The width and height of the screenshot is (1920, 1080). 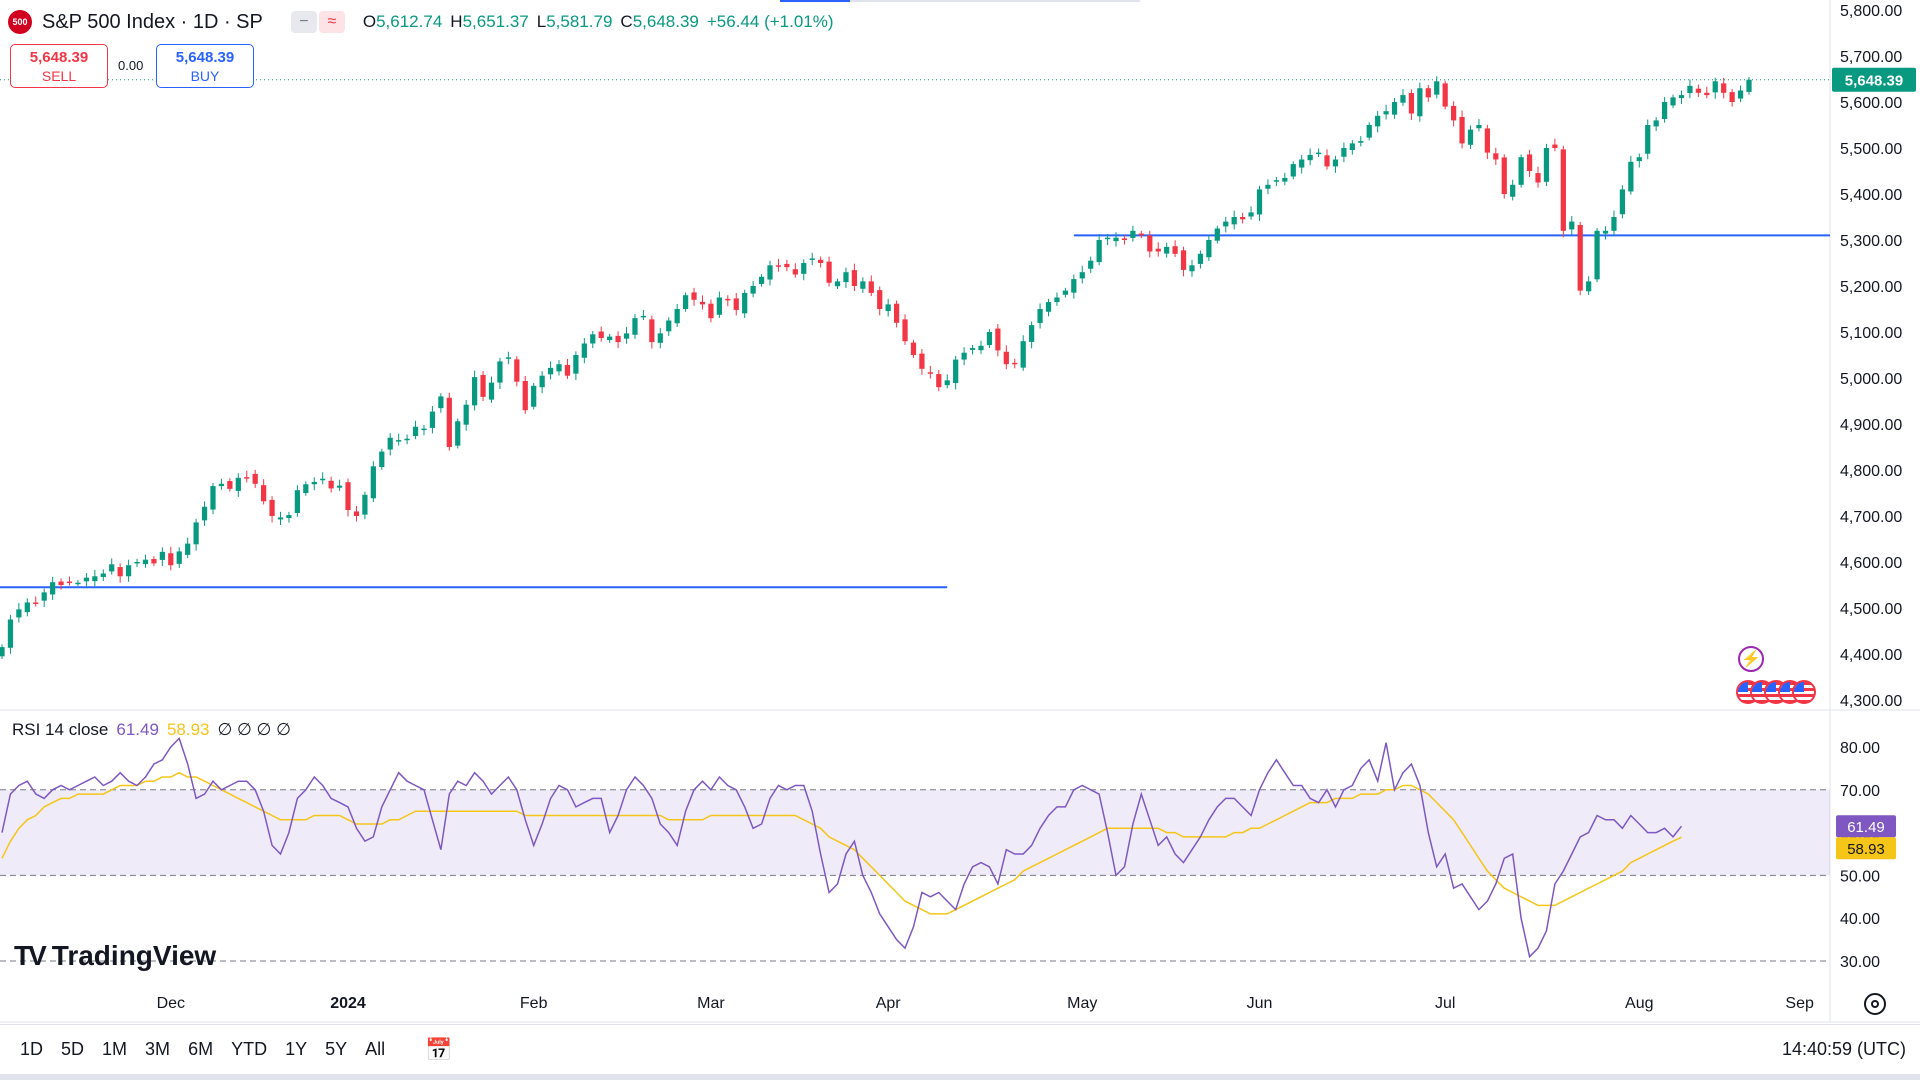 What do you see at coordinates (73, 1049) in the screenshot?
I see `range-5d-button: 5D` at bounding box center [73, 1049].